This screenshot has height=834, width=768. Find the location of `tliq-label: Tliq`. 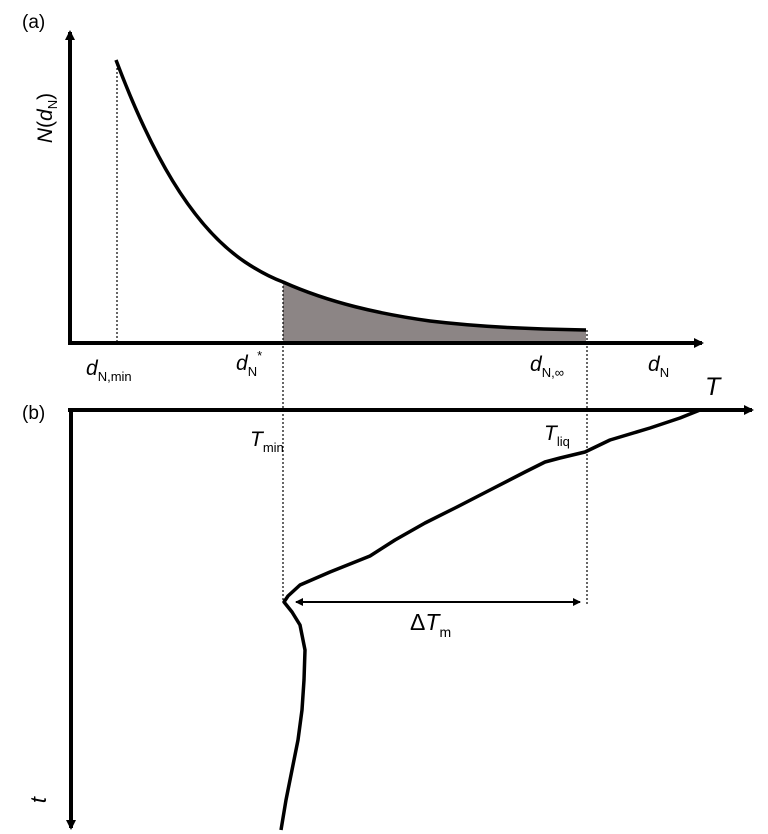

tliq-label: Tliq is located at coordinates (557, 435).